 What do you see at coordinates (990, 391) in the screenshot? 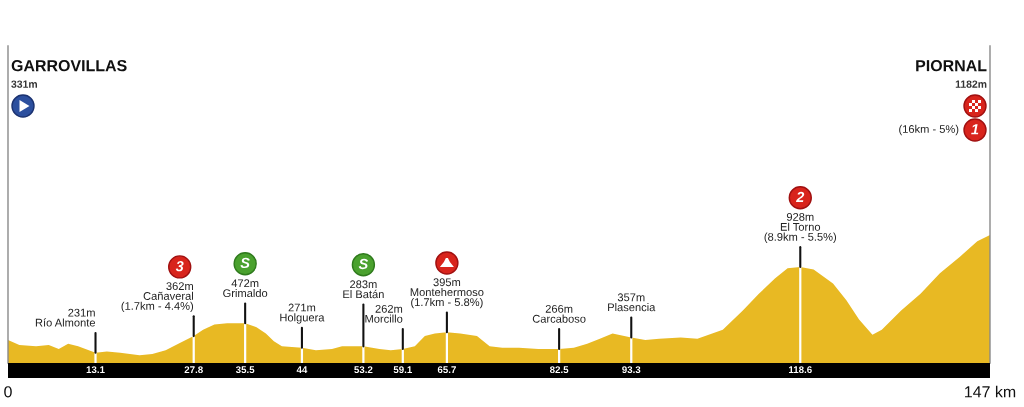
I see `x-tick-label: 147 km` at bounding box center [990, 391].